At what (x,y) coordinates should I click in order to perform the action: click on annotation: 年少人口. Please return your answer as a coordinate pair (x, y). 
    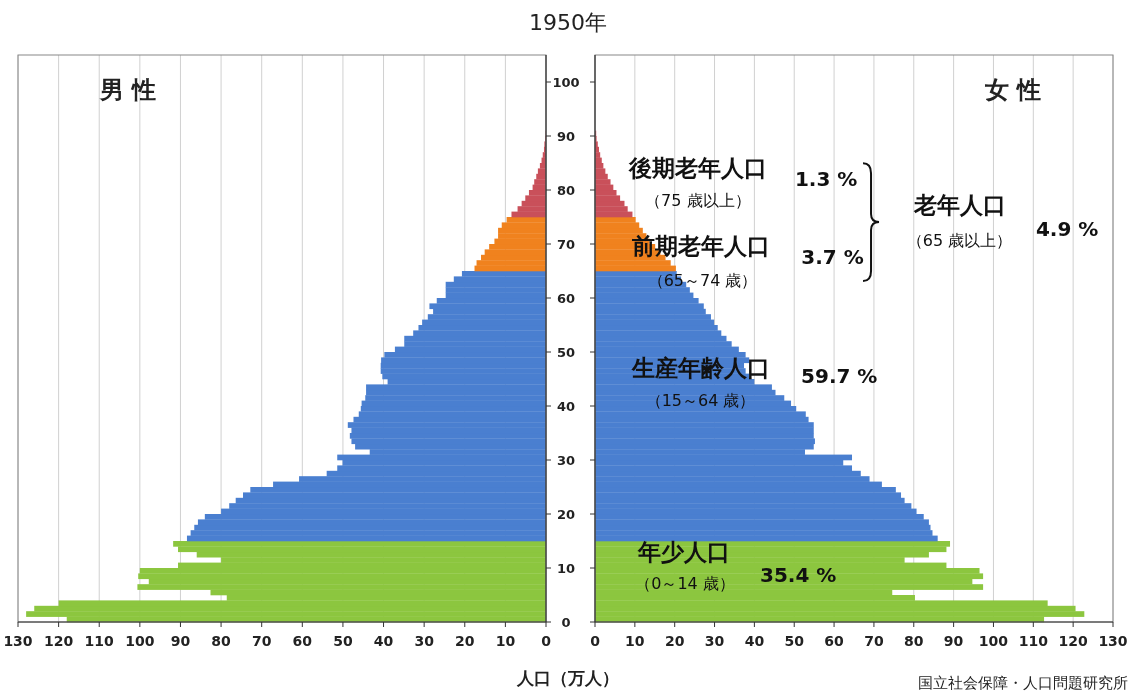
    Looking at the image, I should click on (683, 551).